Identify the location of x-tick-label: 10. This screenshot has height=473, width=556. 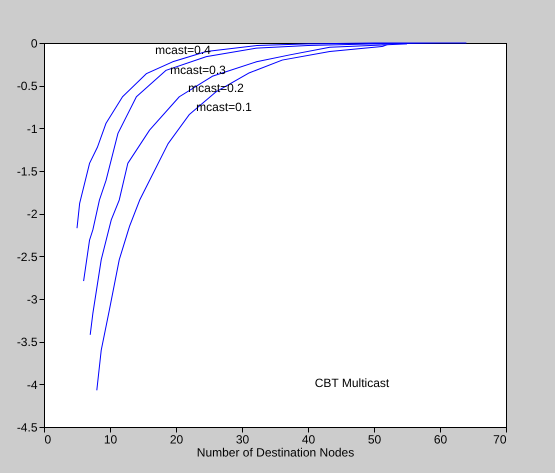
(111, 439).